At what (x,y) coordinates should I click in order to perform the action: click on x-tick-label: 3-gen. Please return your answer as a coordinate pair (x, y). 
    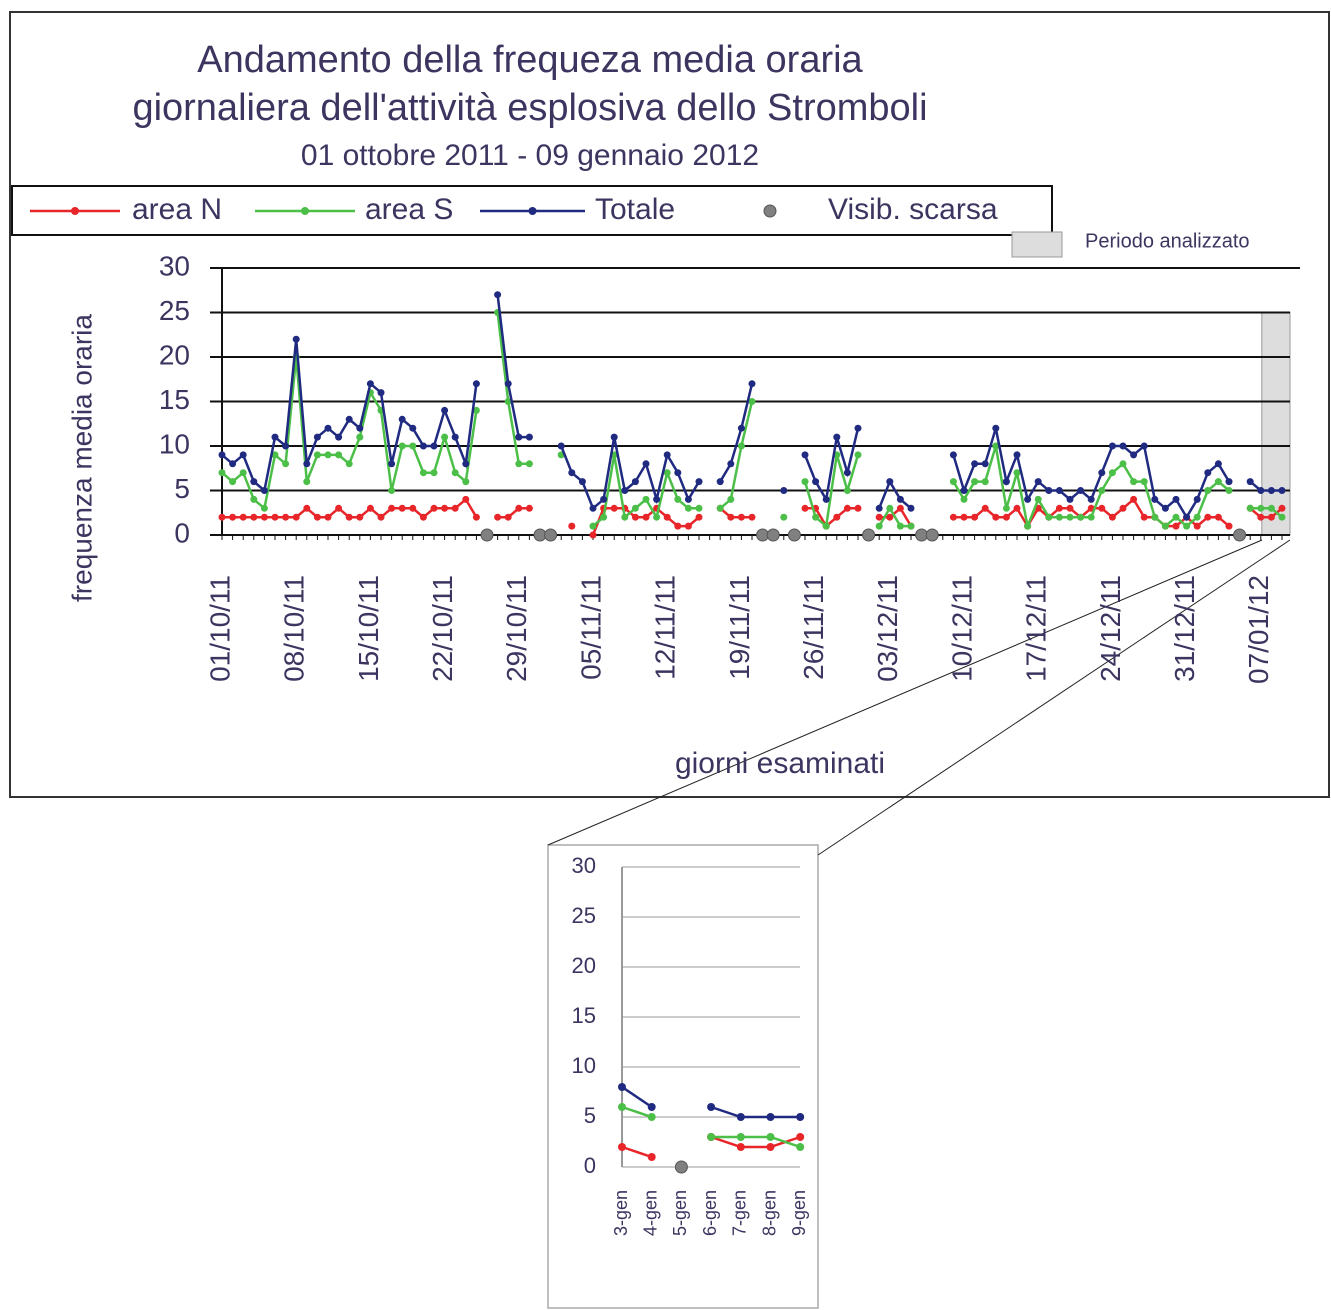
    Looking at the image, I should click on (621, 1213).